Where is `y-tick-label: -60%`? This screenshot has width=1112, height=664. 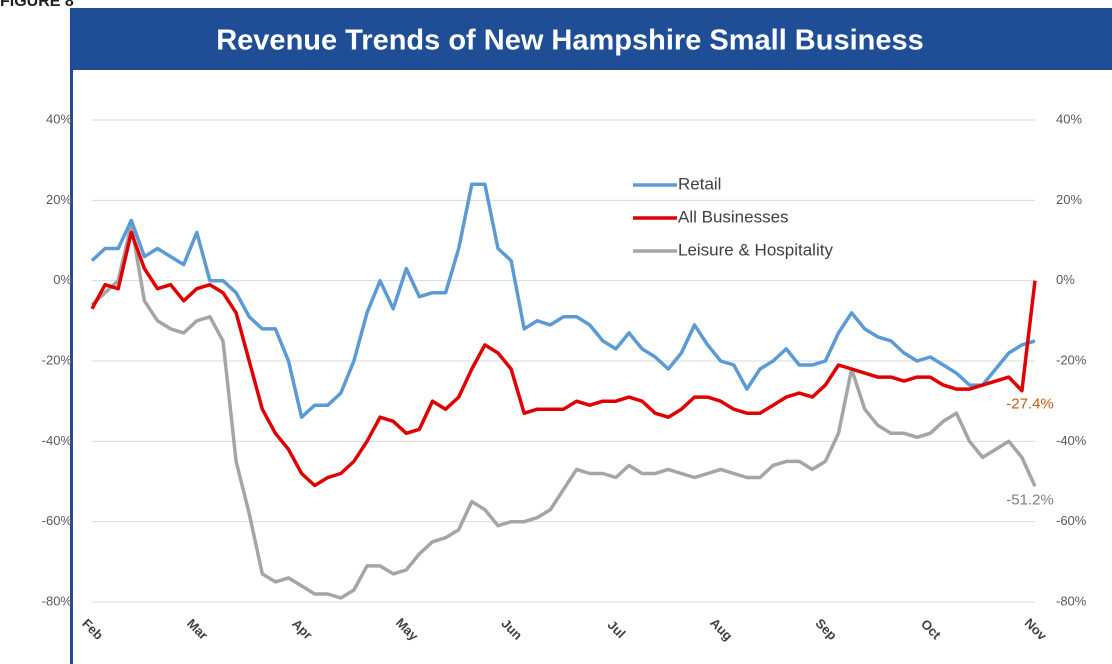 y-tick-label: -60% is located at coordinates (57, 520).